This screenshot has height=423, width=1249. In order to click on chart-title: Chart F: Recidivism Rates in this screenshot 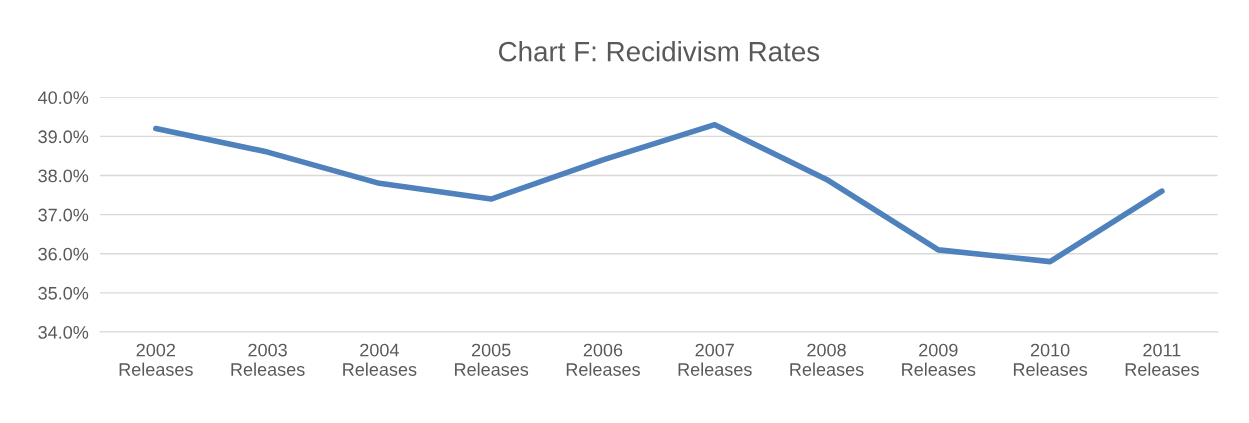, I will do `click(659, 51)`.